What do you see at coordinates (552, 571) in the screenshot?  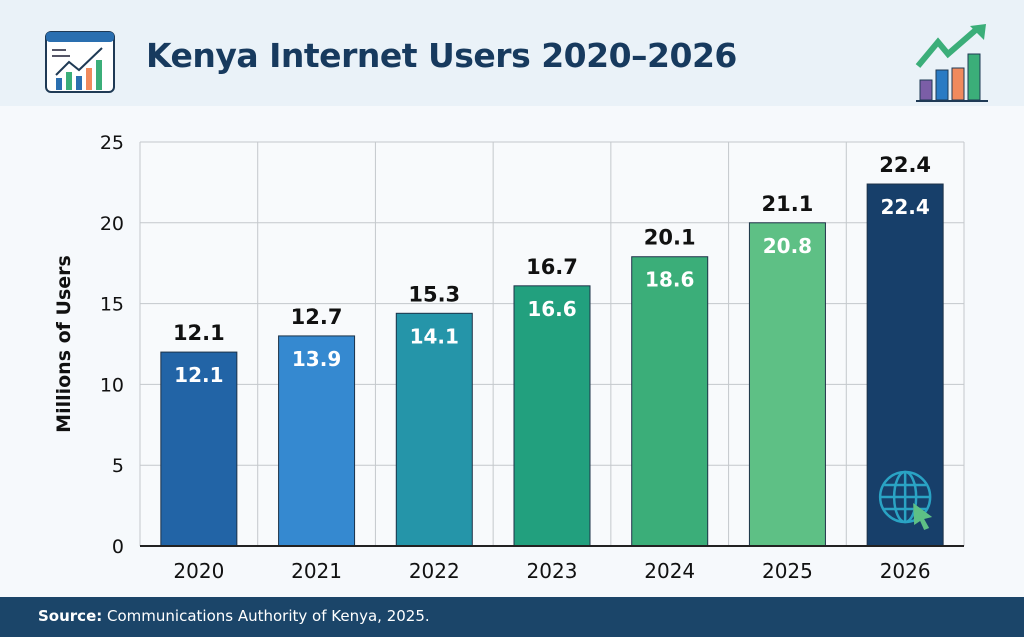 I see `x-tick-label: 2023` at bounding box center [552, 571].